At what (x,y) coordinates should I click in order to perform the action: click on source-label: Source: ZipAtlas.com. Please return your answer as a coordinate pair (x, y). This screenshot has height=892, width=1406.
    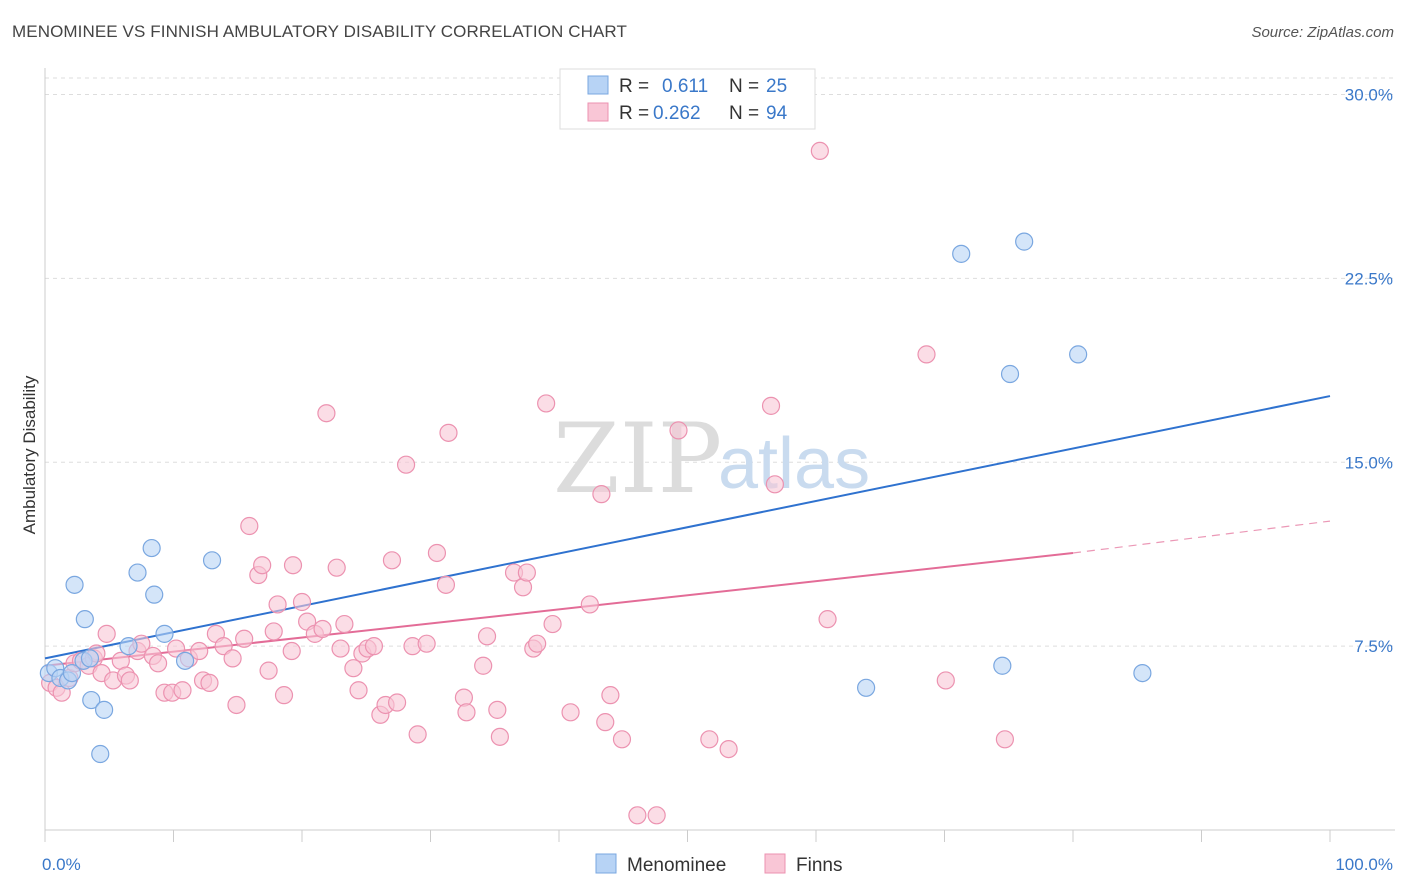
    Looking at the image, I should click on (1322, 32).